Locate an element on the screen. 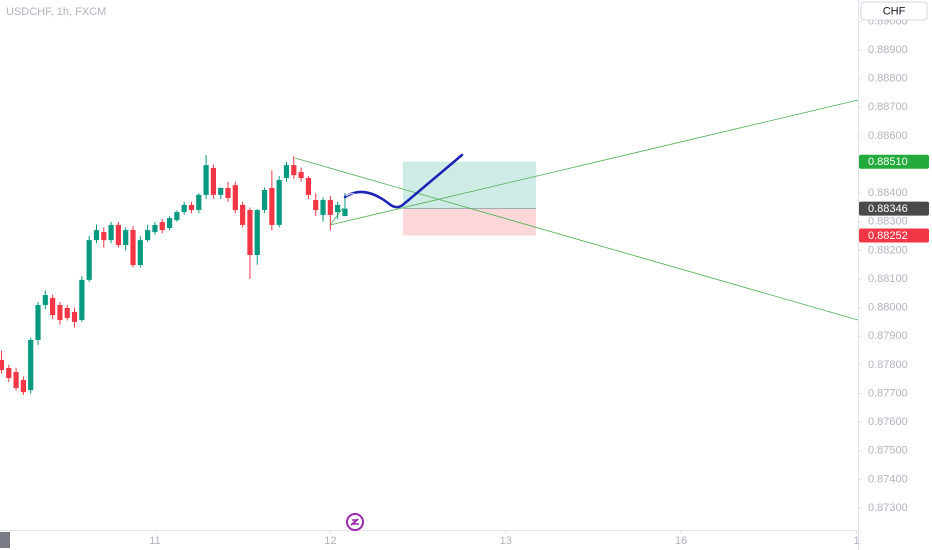 The width and height of the screenshot is (932, 550). y-tick-label: 0.87300 is located at coordinates (888, 508).